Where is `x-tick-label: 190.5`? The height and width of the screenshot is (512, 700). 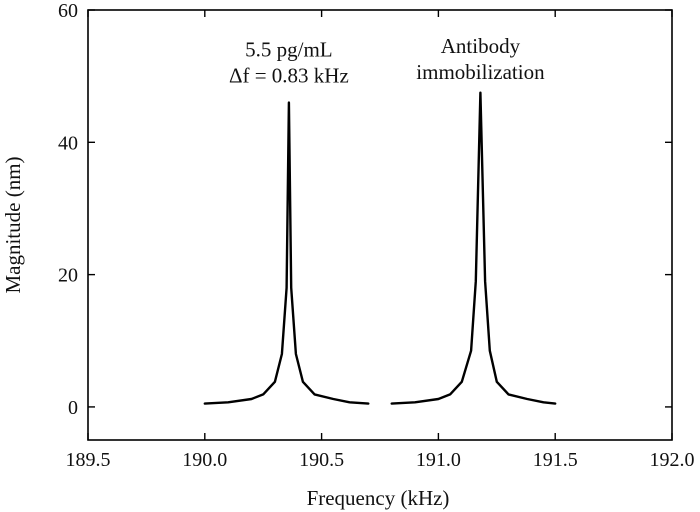
x-tick-label: 190.5 is located at coordinates (321, 460).